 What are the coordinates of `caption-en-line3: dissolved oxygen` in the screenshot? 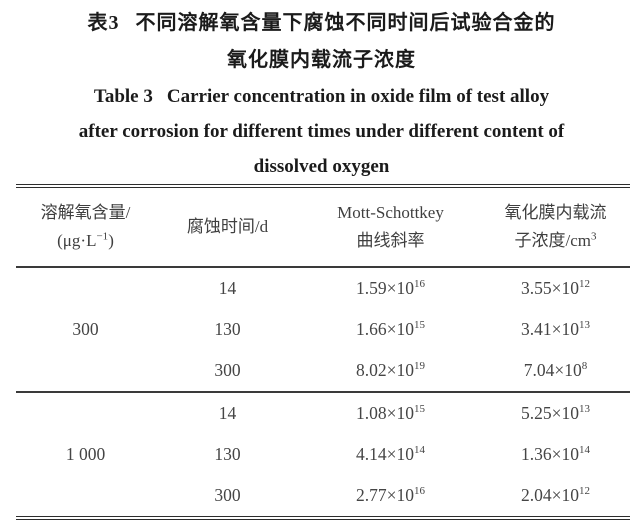 It's located at (321, 166).